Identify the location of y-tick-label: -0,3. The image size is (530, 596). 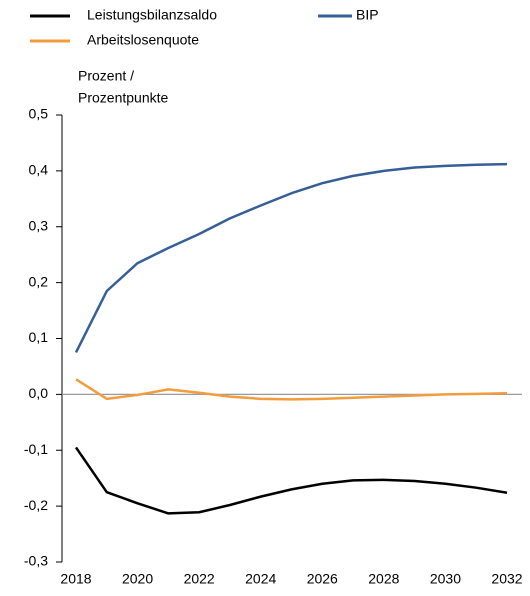
(36, 561).